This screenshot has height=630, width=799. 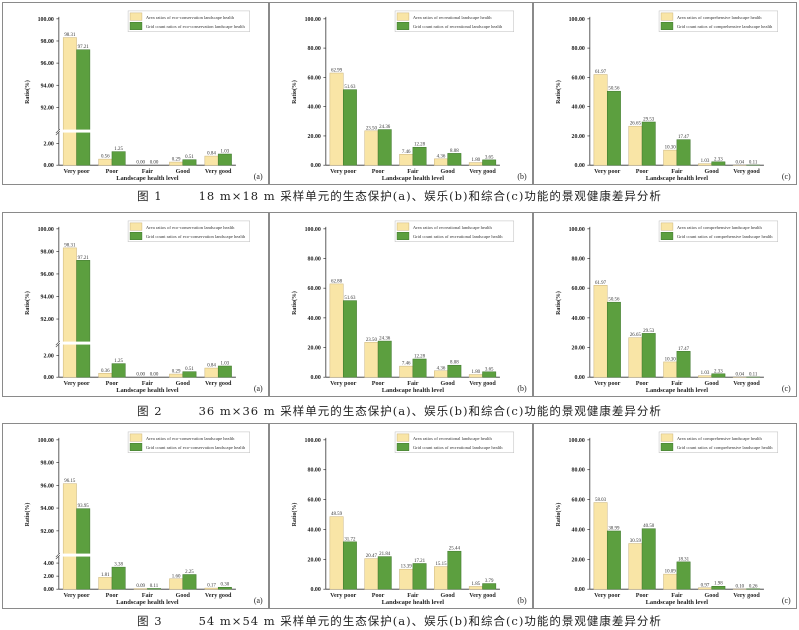 What do you see at coordinates (225, 364) in the screenshot?
I see `bar-value-label: 1.03` at bounding box center [225, 364].